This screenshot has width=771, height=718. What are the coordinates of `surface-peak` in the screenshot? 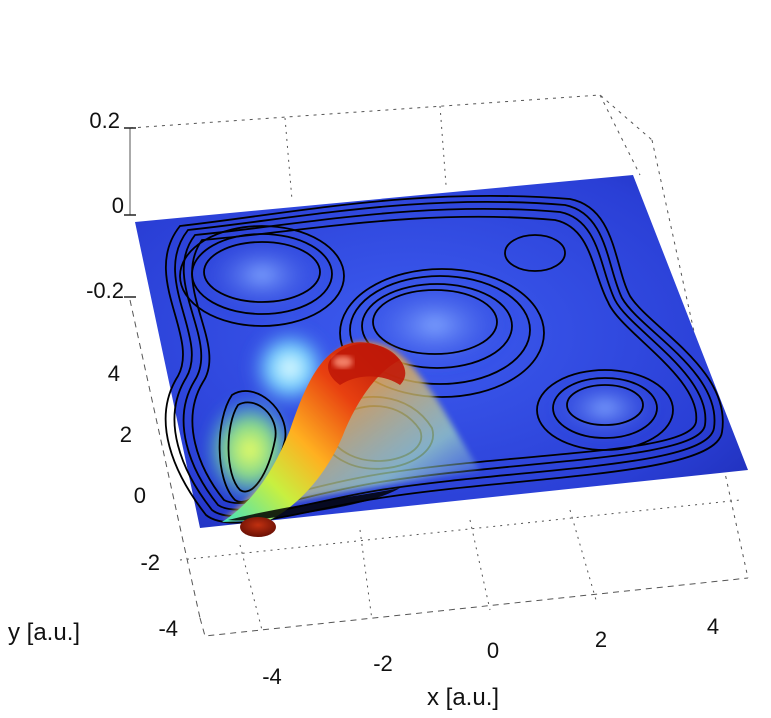 It's located at (351, 439).